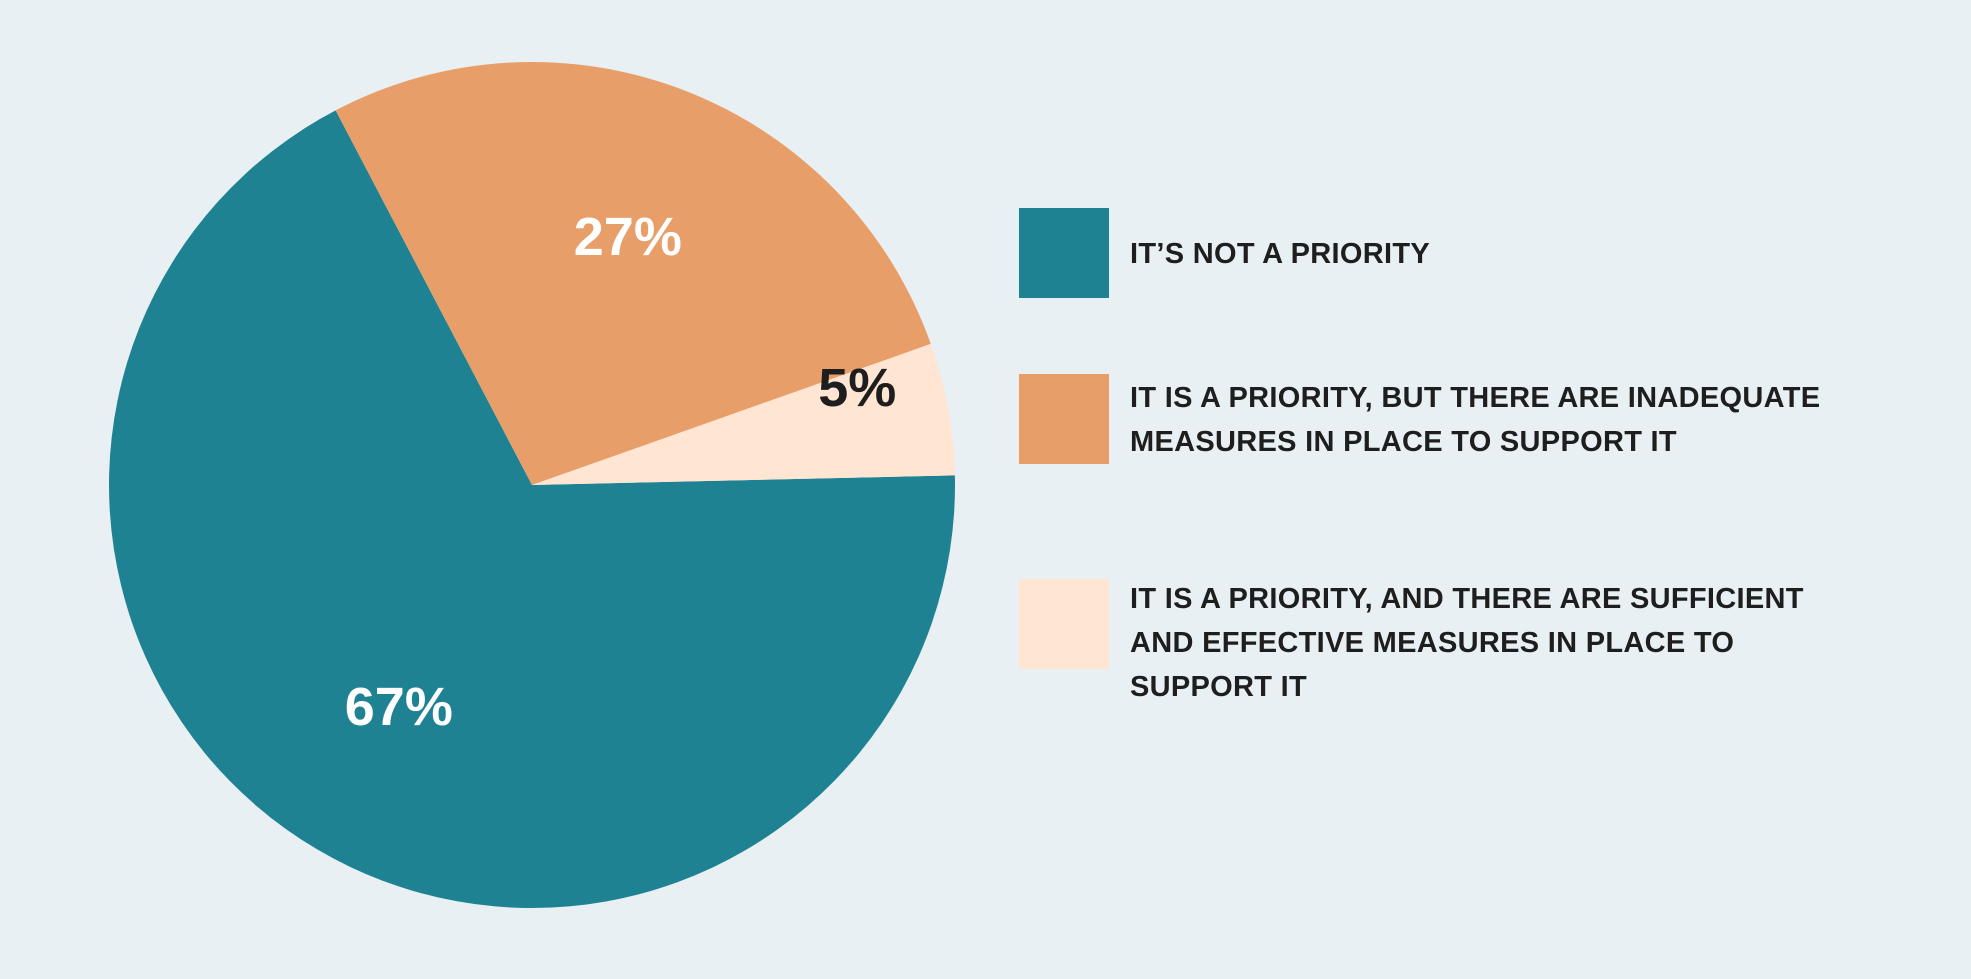  Describe the element at coordinates (628, 237) in the screenshot. I see `slice-value-label: 27%` at that location.